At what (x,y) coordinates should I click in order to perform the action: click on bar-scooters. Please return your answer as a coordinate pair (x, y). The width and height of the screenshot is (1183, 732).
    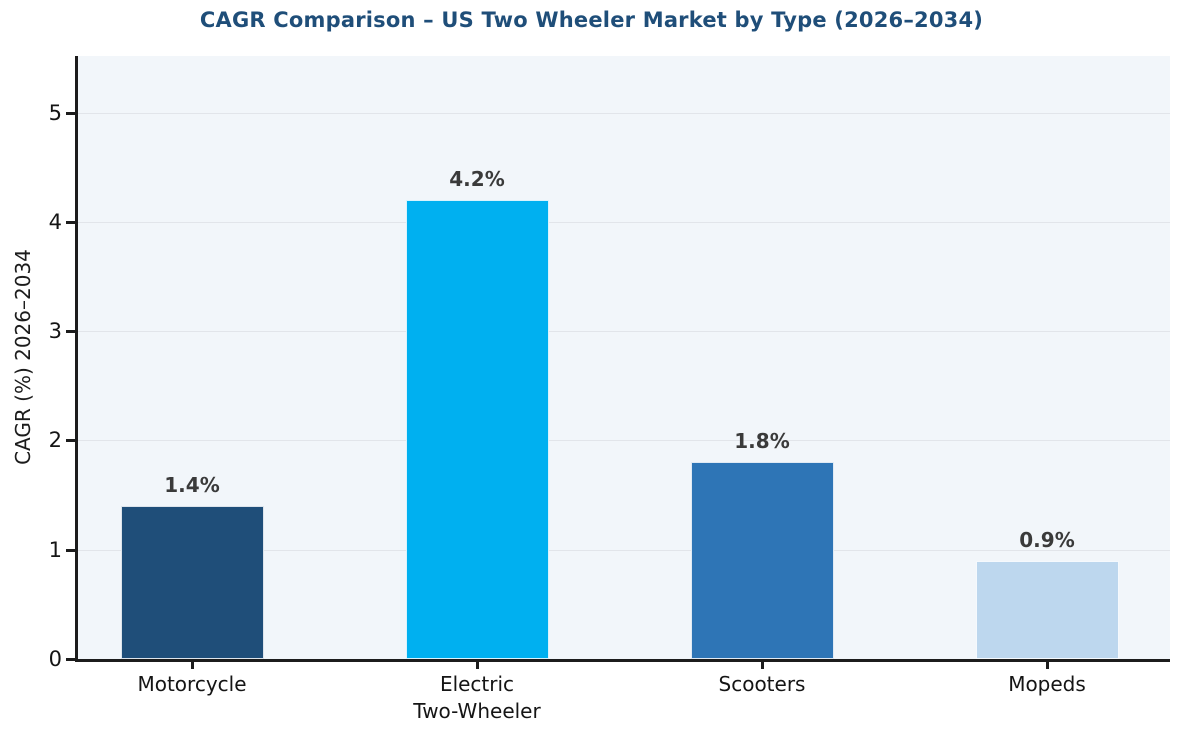
    Looking at the image, I should click on (762, 560).